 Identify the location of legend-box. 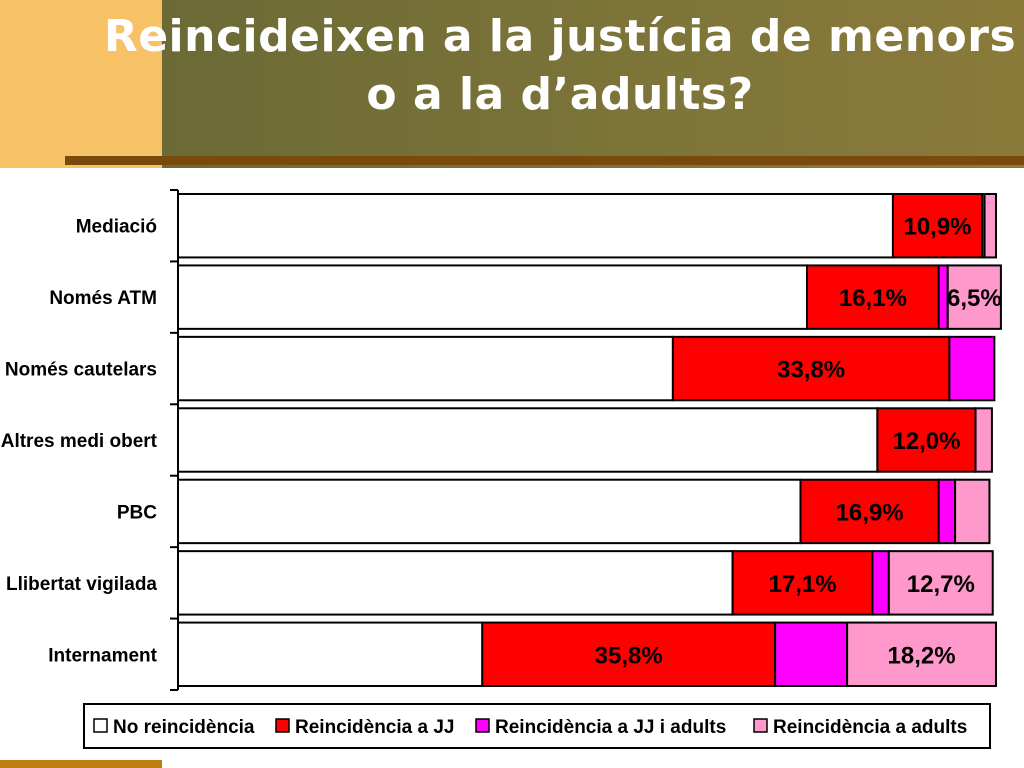
(537, 726).